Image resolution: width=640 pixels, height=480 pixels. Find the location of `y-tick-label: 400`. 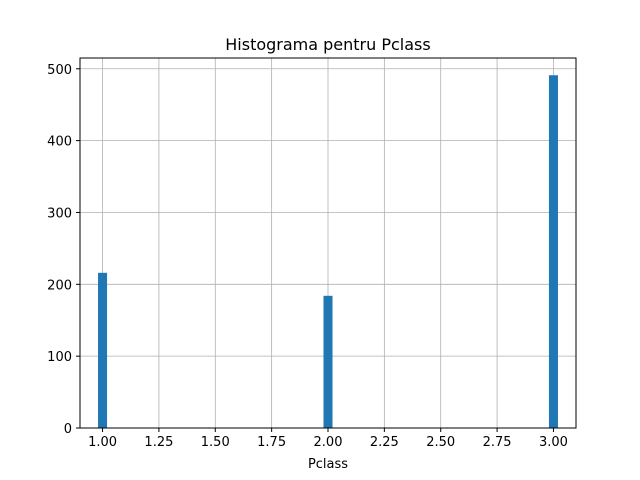

y-tick-label: 400 is located at coordinates (59, 142).